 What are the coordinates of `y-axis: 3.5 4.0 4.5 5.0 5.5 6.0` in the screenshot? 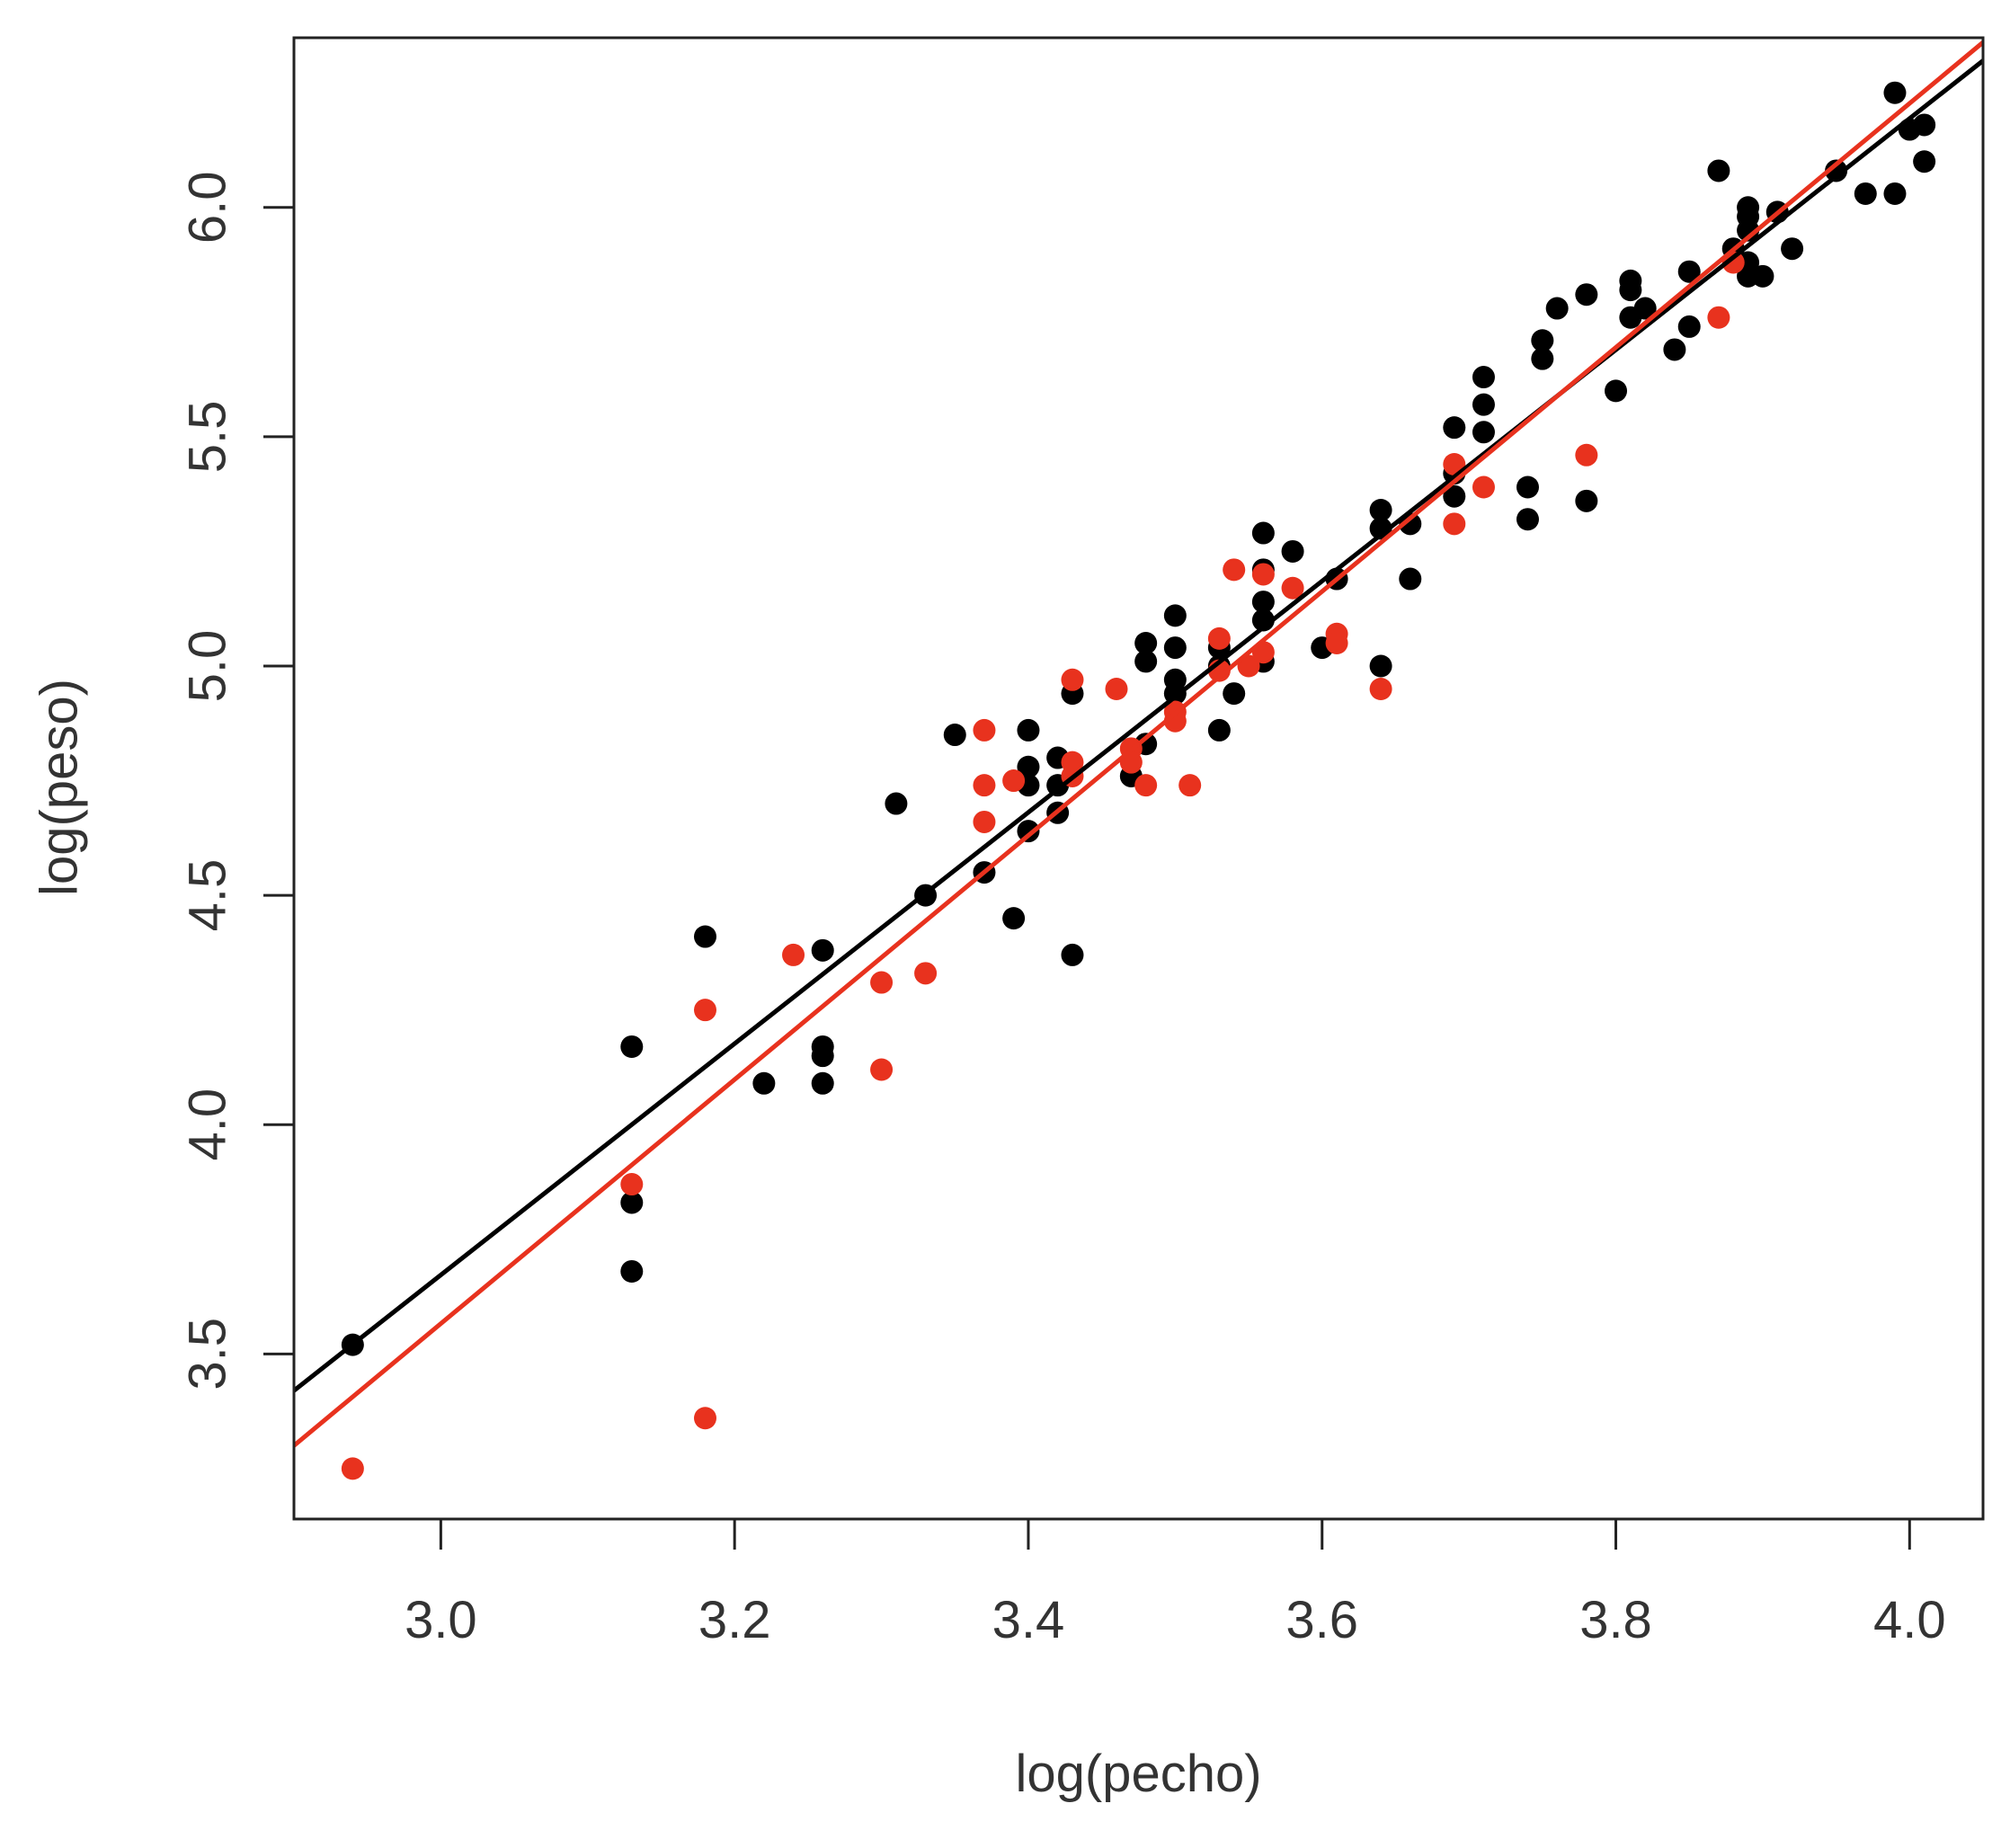 It's located at (236, 780).